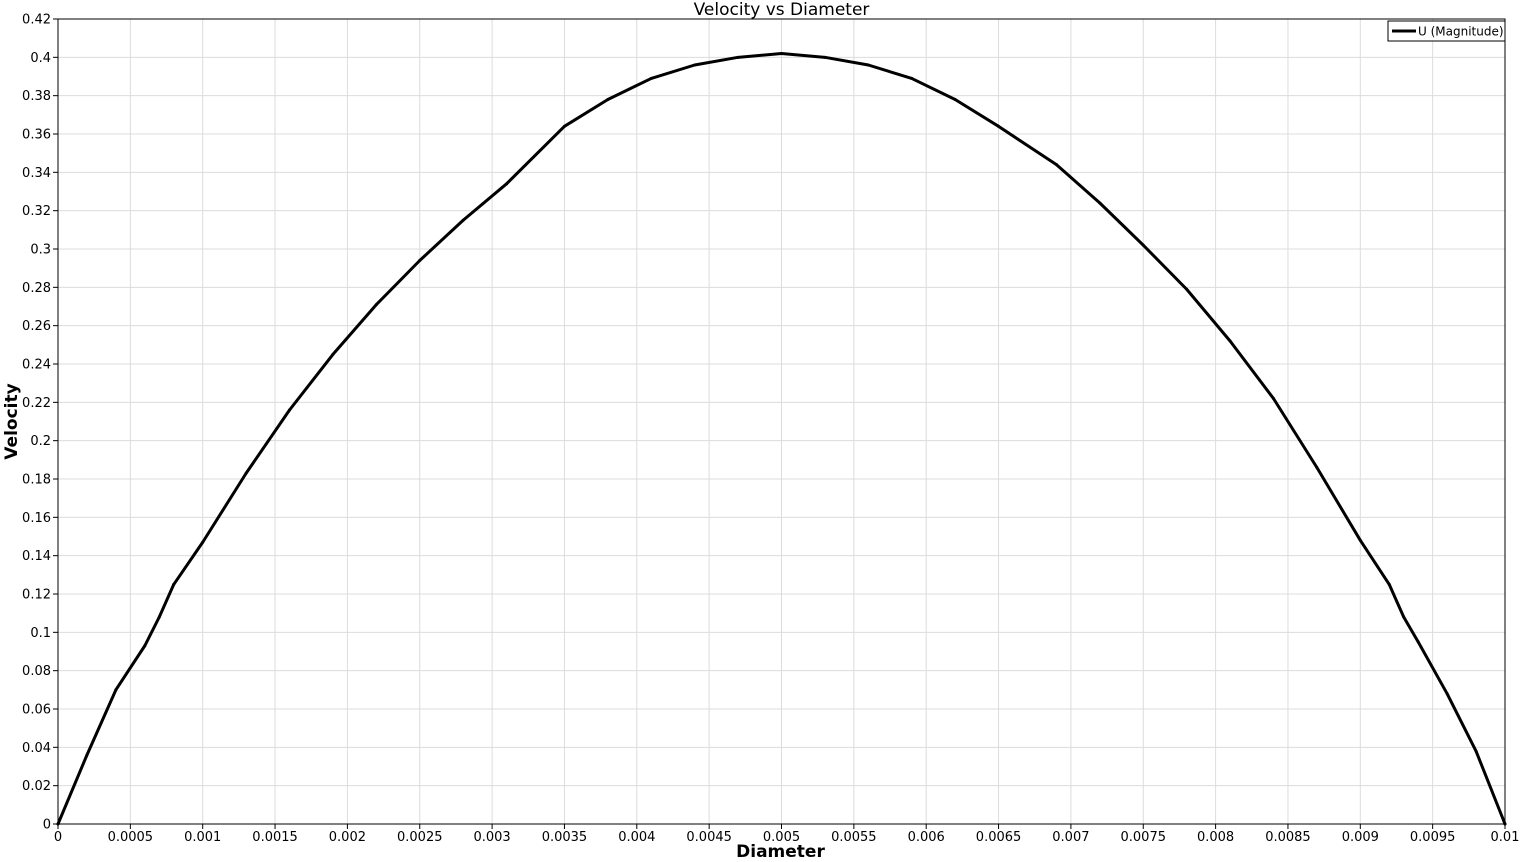 The image size is (1525, 862). Describe the element at coordinates (36, 173) in the screenshot. I see `y-tick-label: 0.34` at that location.